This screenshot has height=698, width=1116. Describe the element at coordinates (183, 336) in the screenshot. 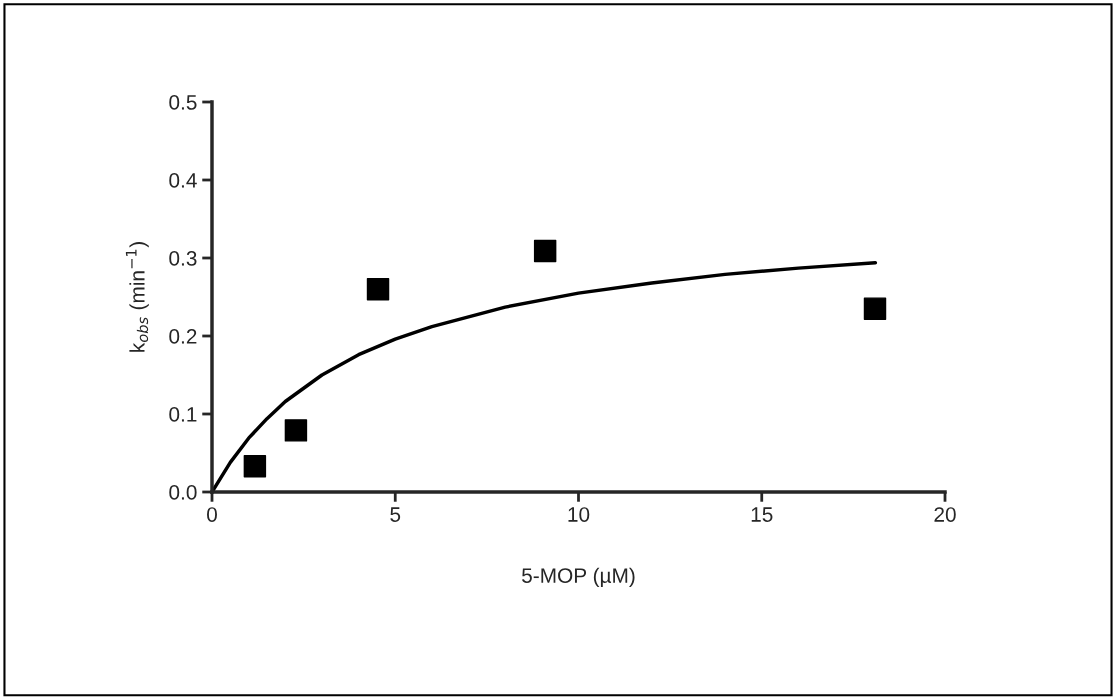

I see `y-tick-label: 0.2` at that location.